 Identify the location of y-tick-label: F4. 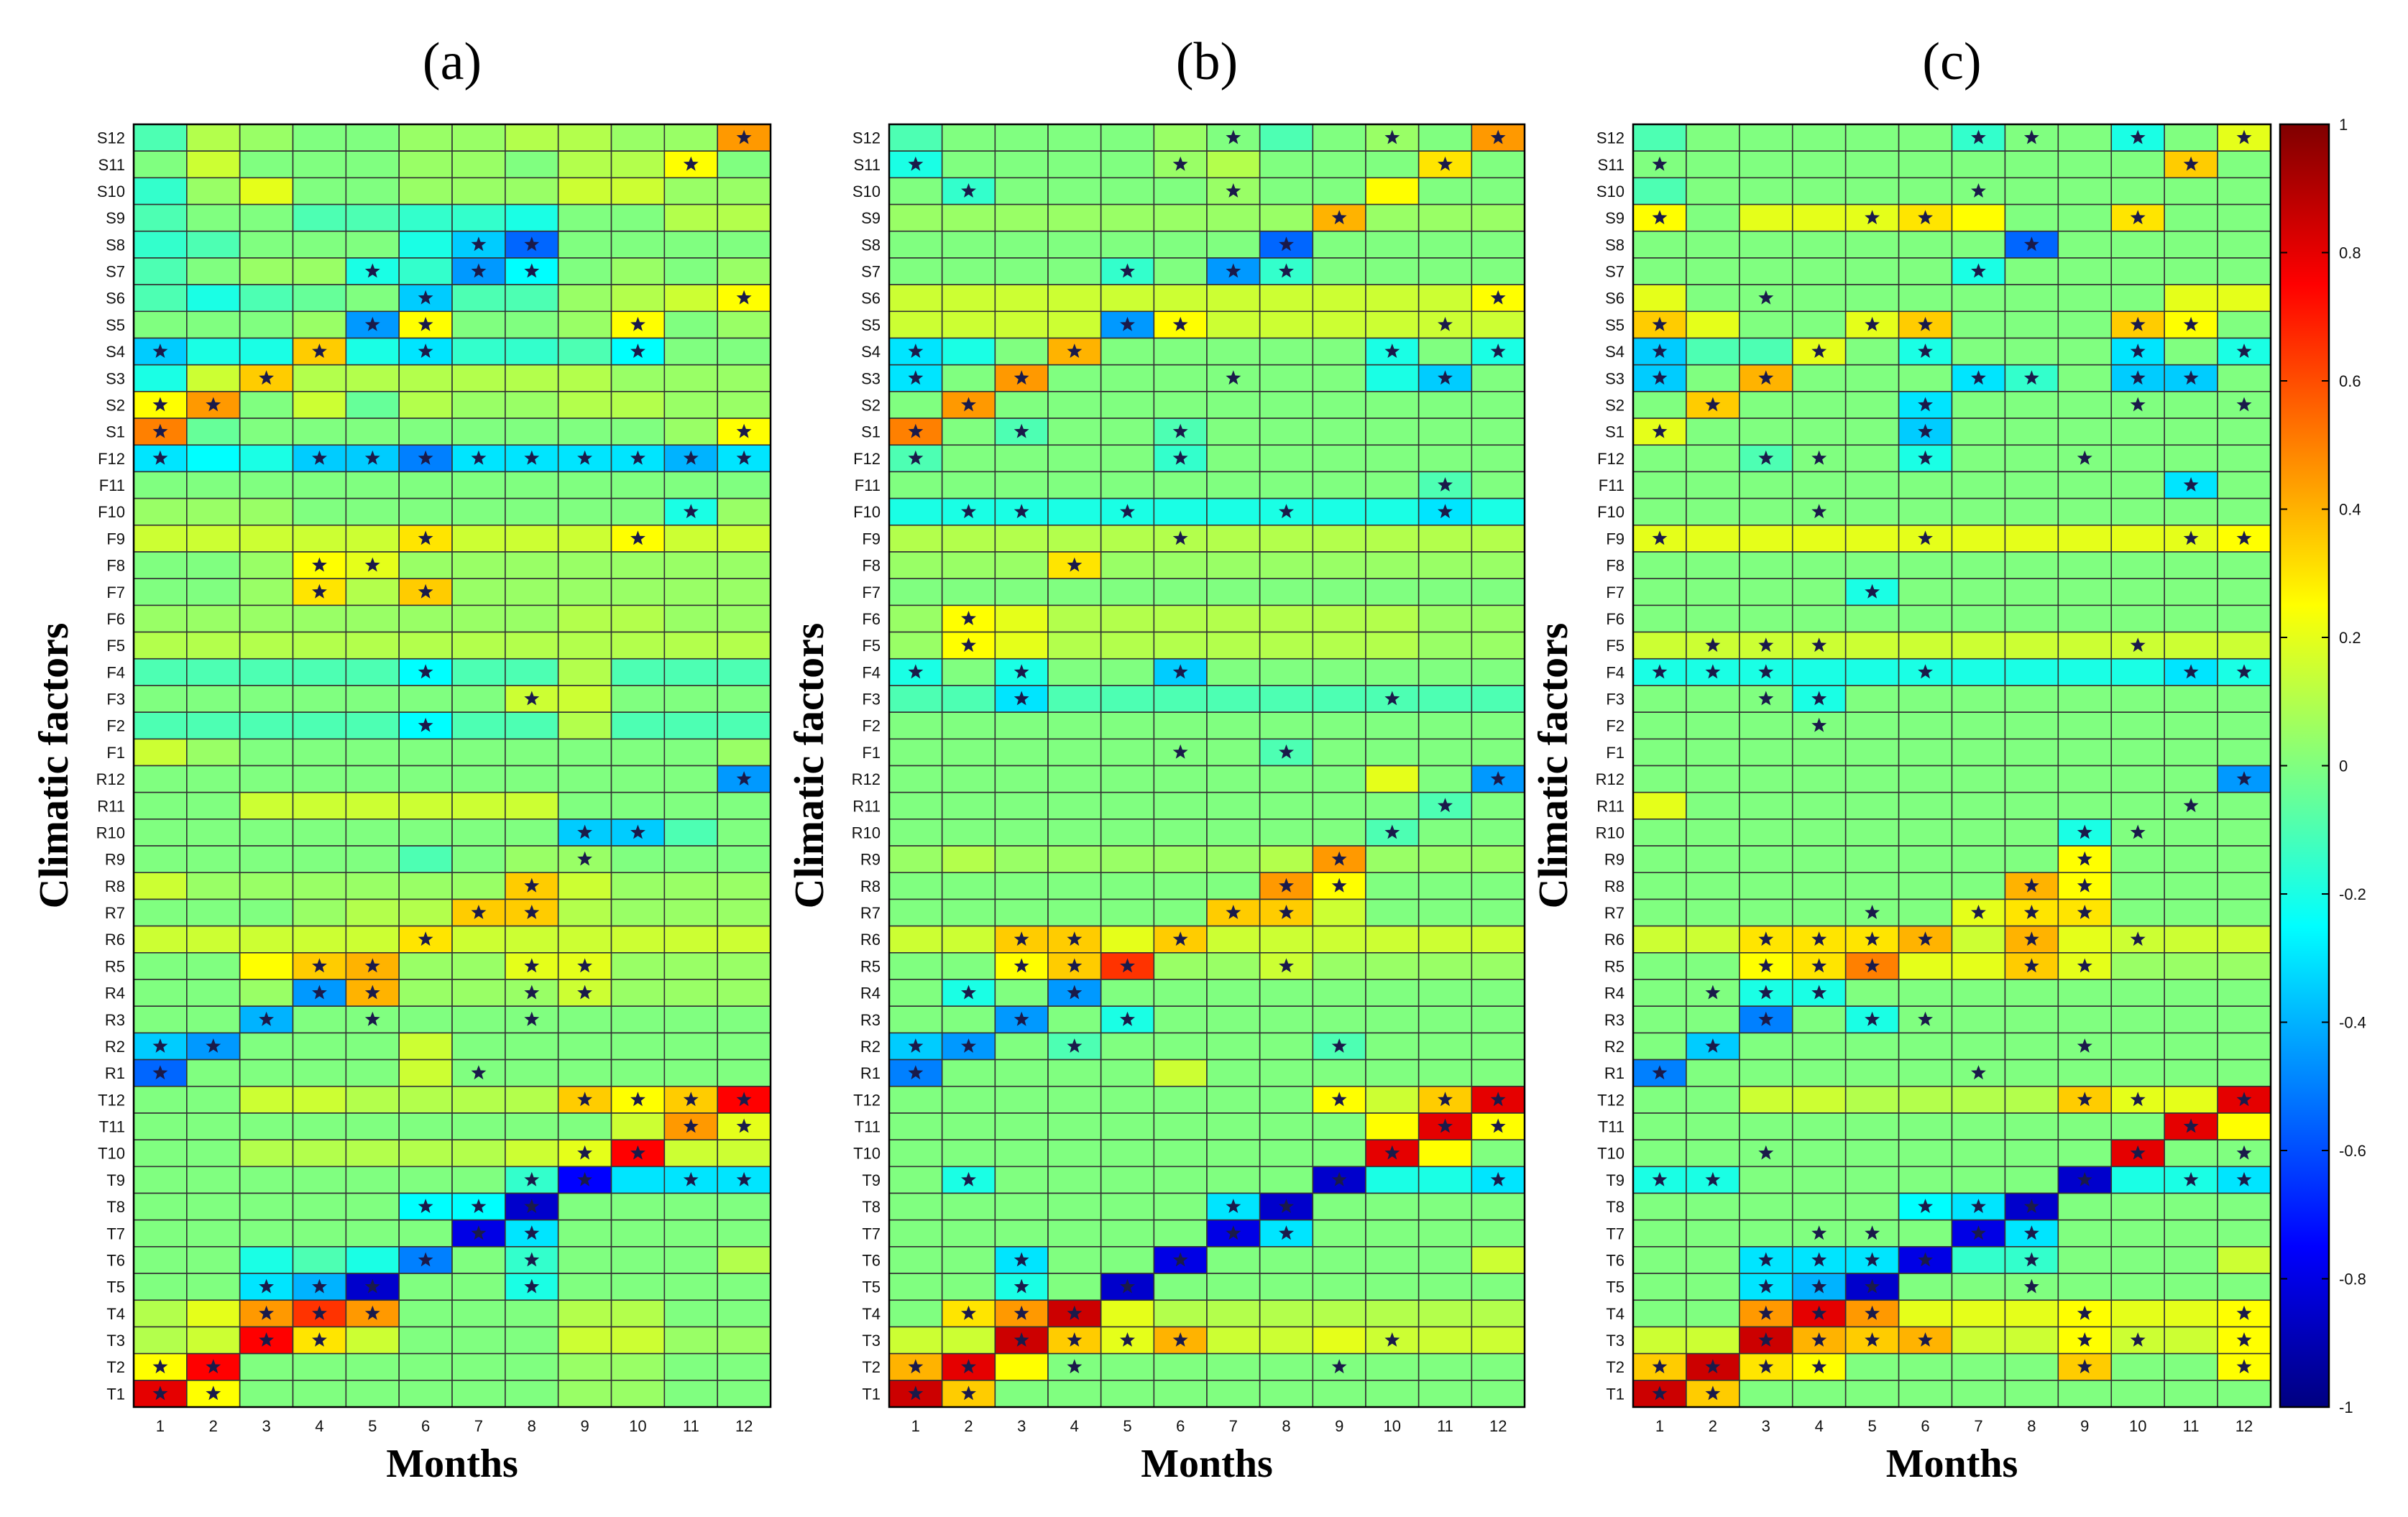
(872, 672).